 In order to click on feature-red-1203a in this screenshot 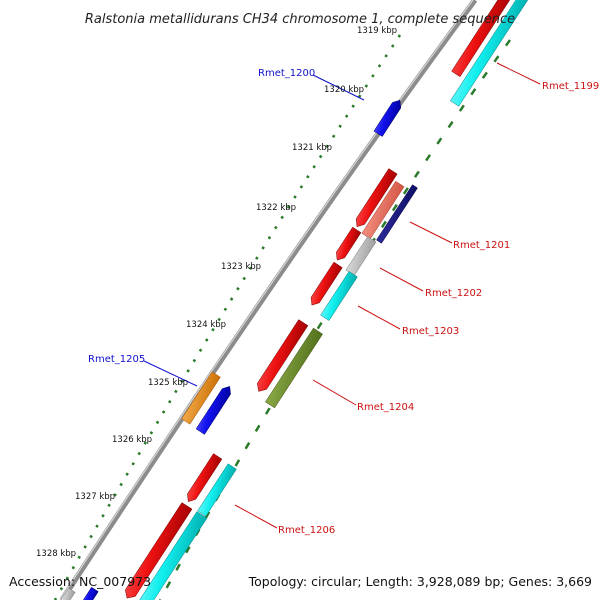, I will do `click(326, 283)`.